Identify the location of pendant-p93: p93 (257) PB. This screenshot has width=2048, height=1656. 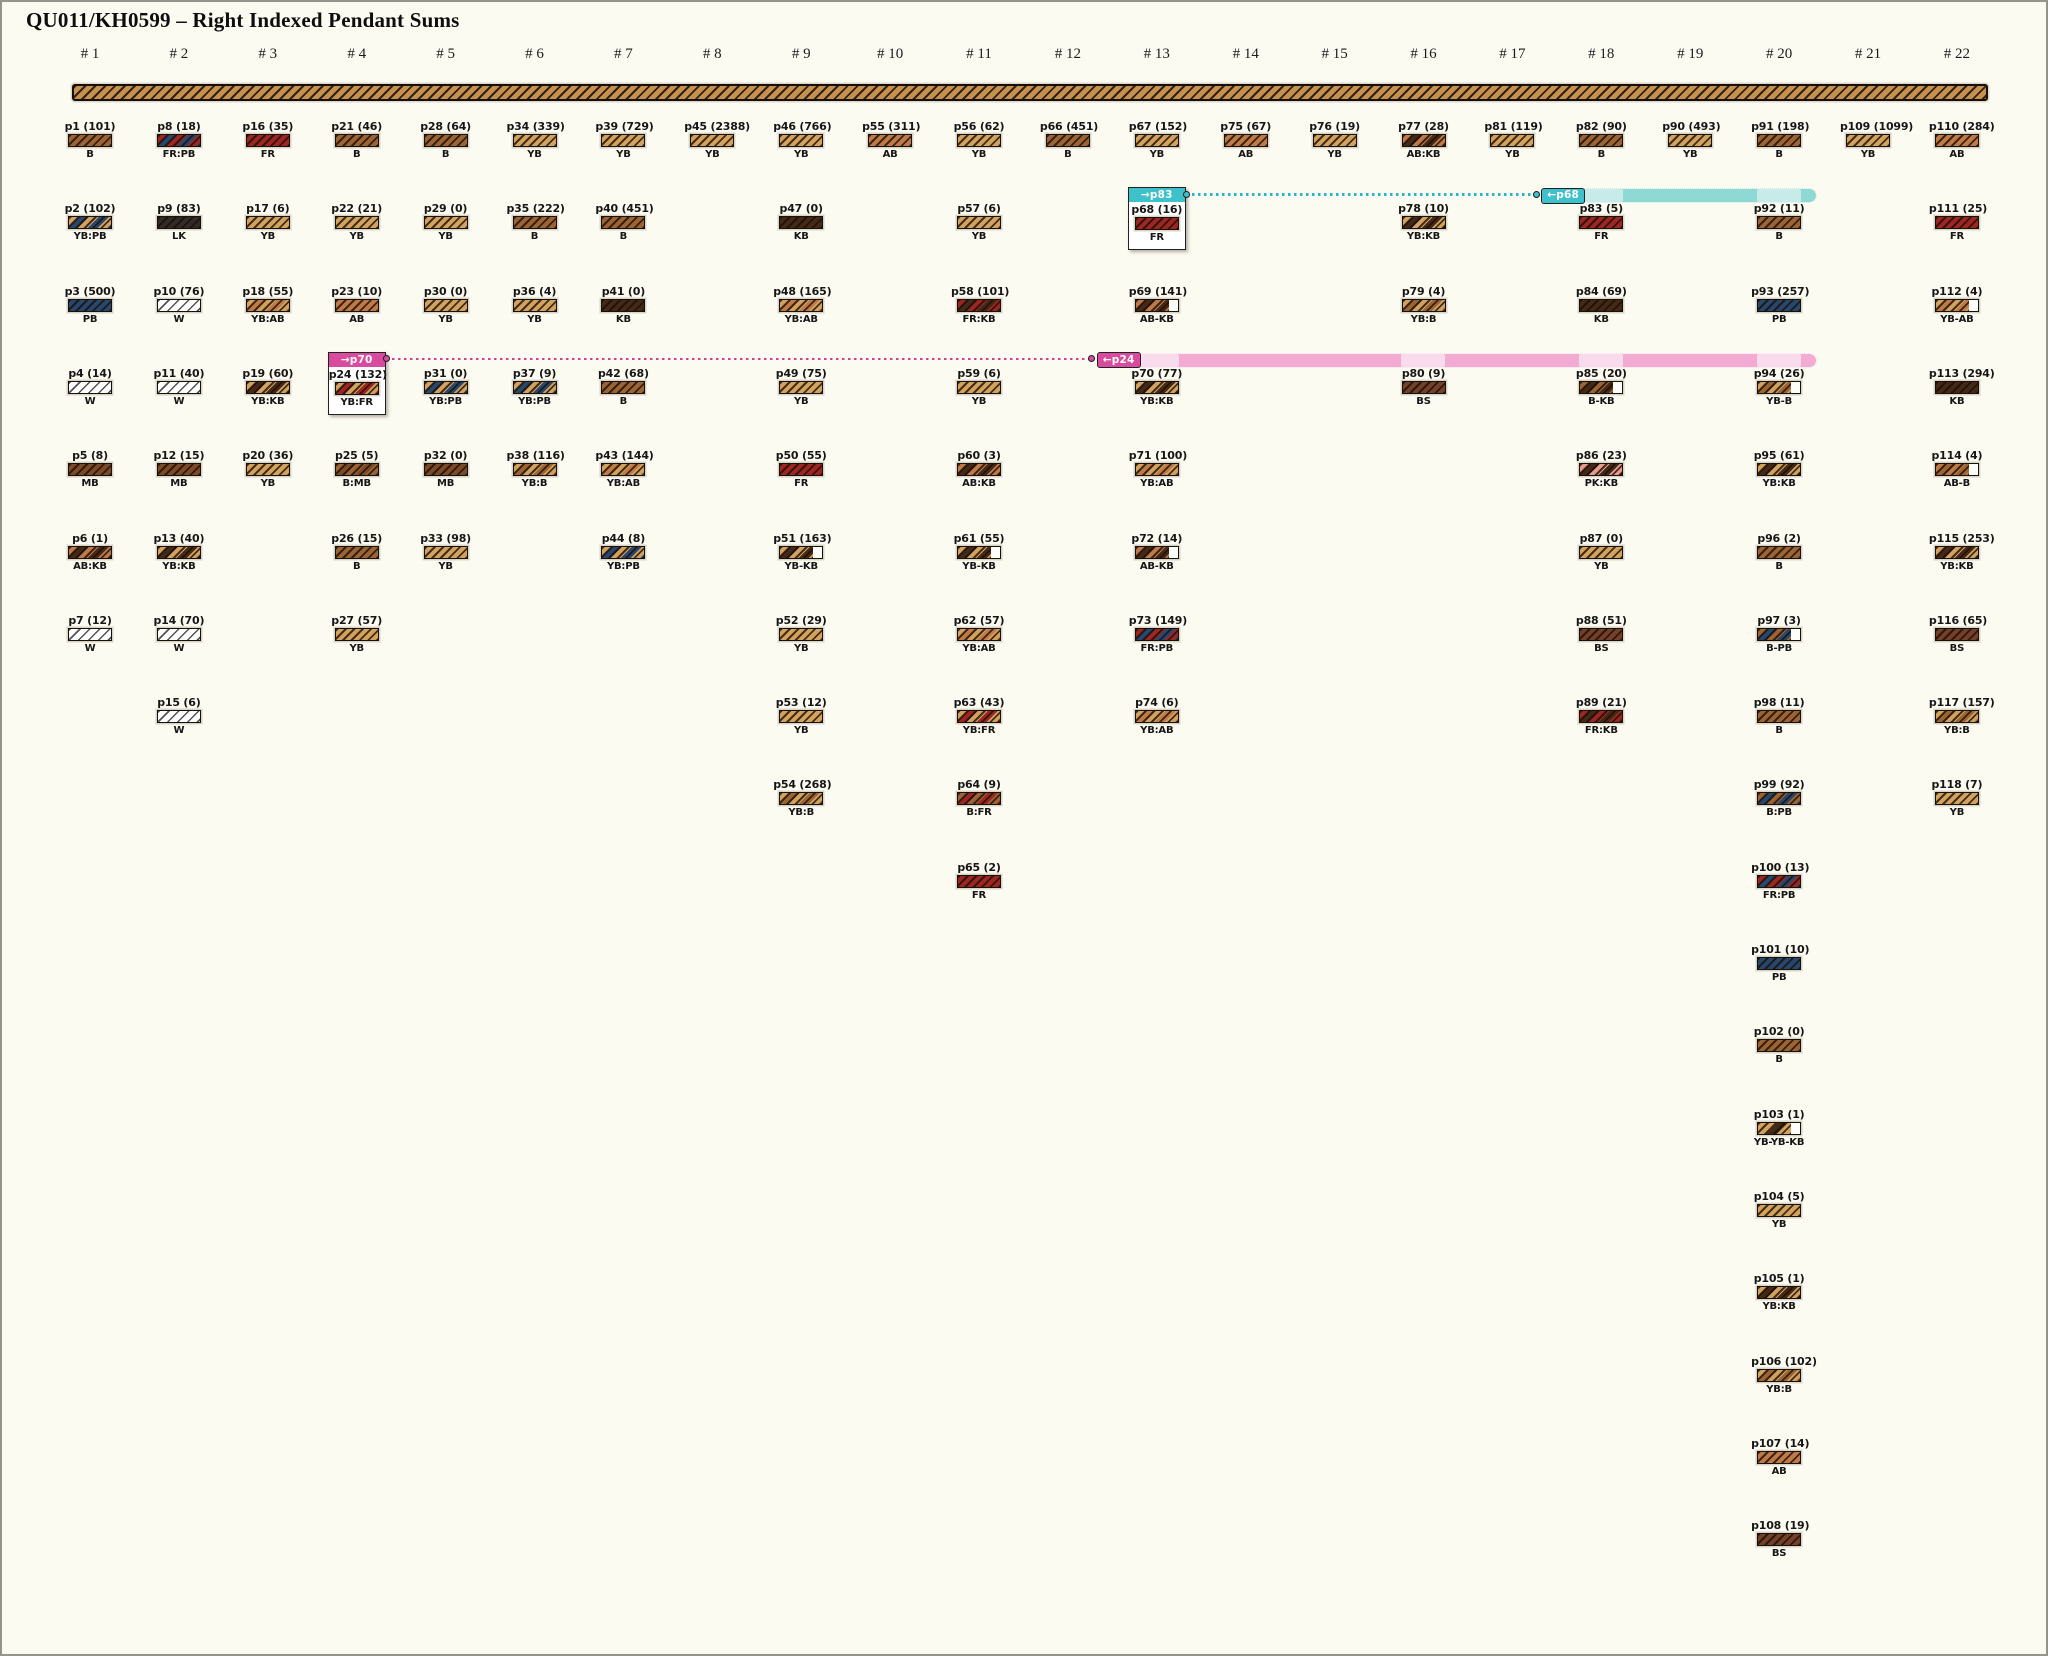
(1780, 305).